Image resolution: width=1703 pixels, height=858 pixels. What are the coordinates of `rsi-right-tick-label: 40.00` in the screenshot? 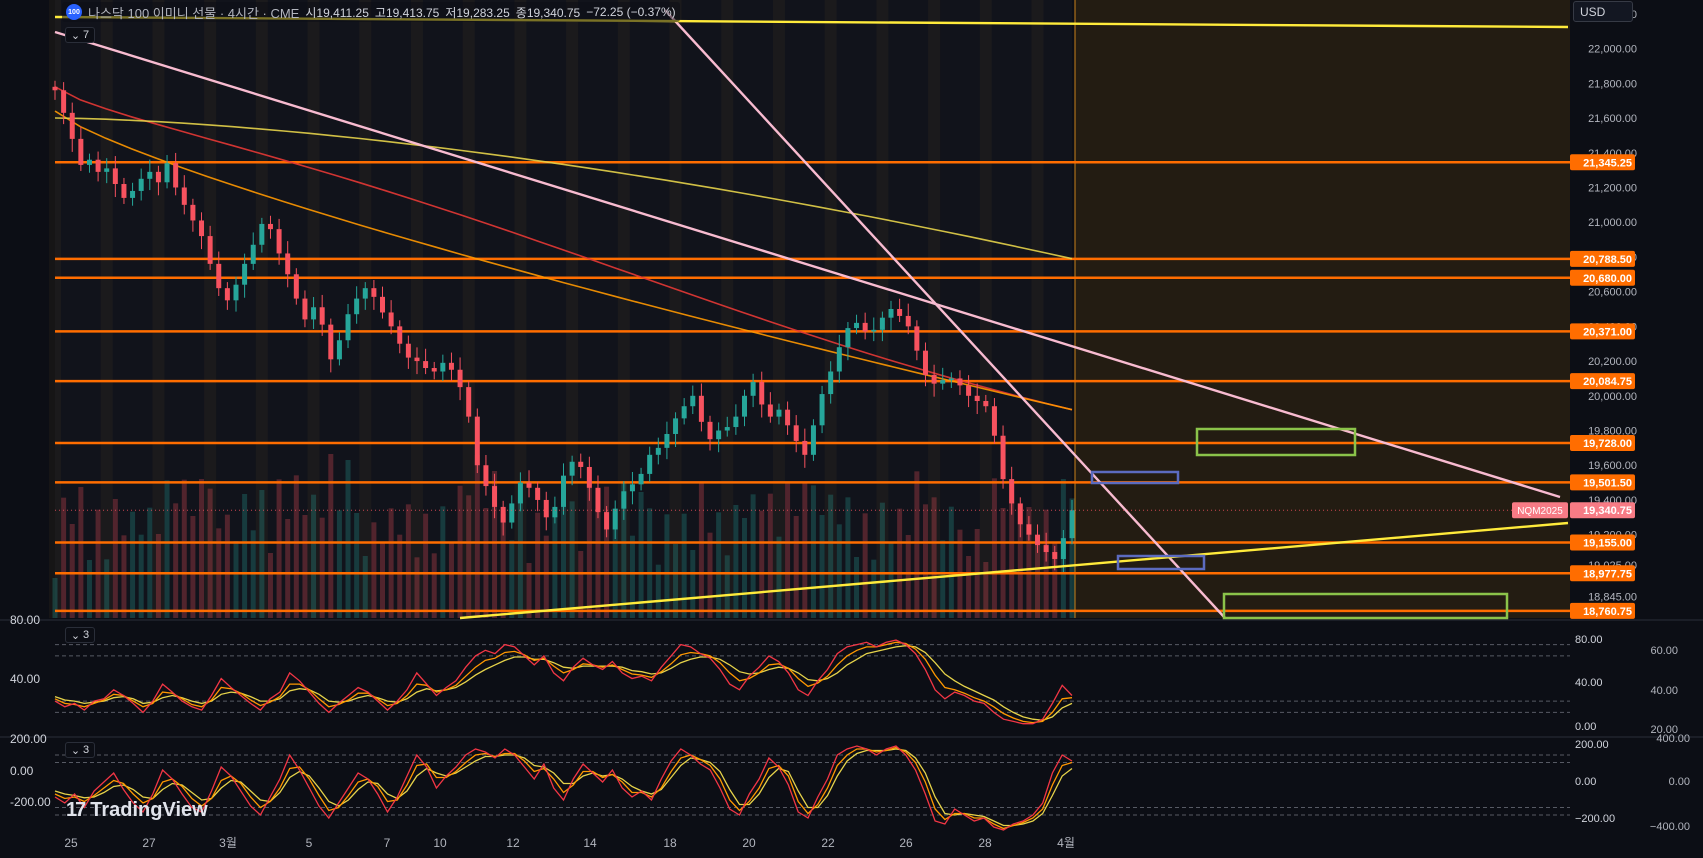 It's located at (1589, 683).